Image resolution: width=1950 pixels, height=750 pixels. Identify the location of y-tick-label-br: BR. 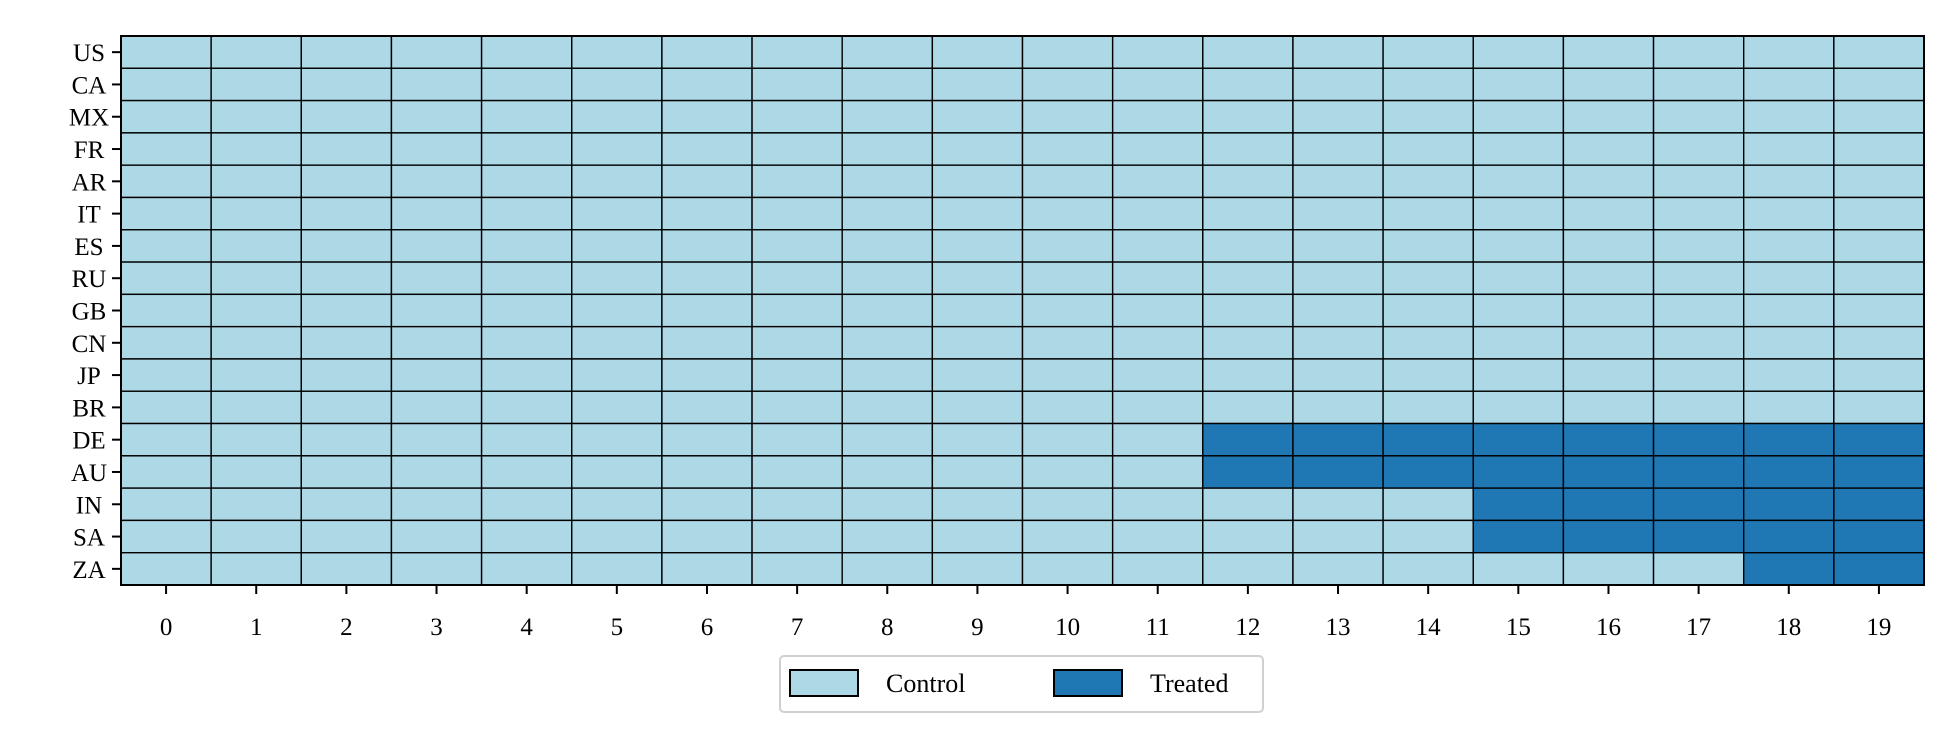
(89, 408).